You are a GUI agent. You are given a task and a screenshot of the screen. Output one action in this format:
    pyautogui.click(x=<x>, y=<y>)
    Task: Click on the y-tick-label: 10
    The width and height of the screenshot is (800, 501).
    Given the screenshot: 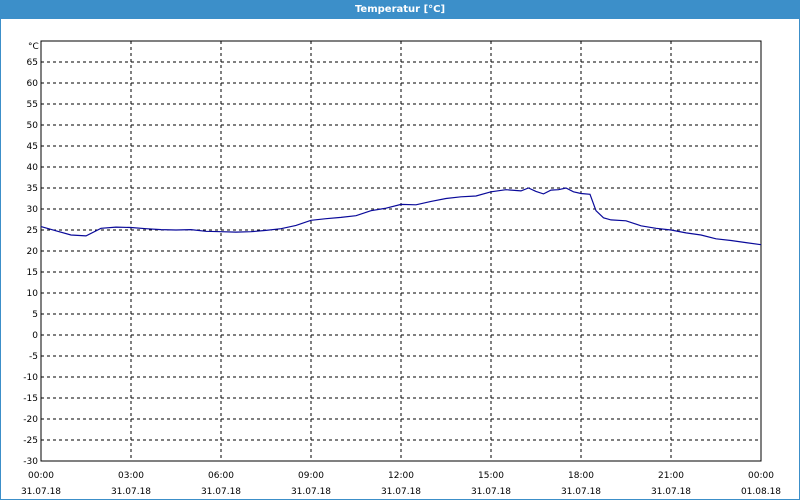 What is the action you would take?
    pyautogui.click(x=33, y=294)
    